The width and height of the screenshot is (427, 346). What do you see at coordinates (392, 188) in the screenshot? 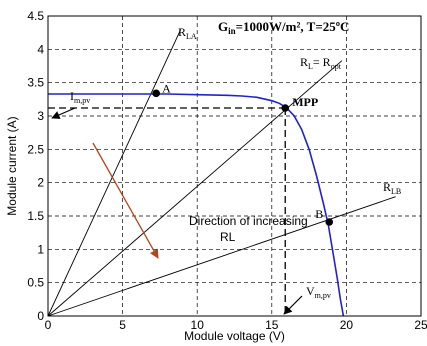
I see `load-line-label-b: RLB` at bounding box center [392, 188].